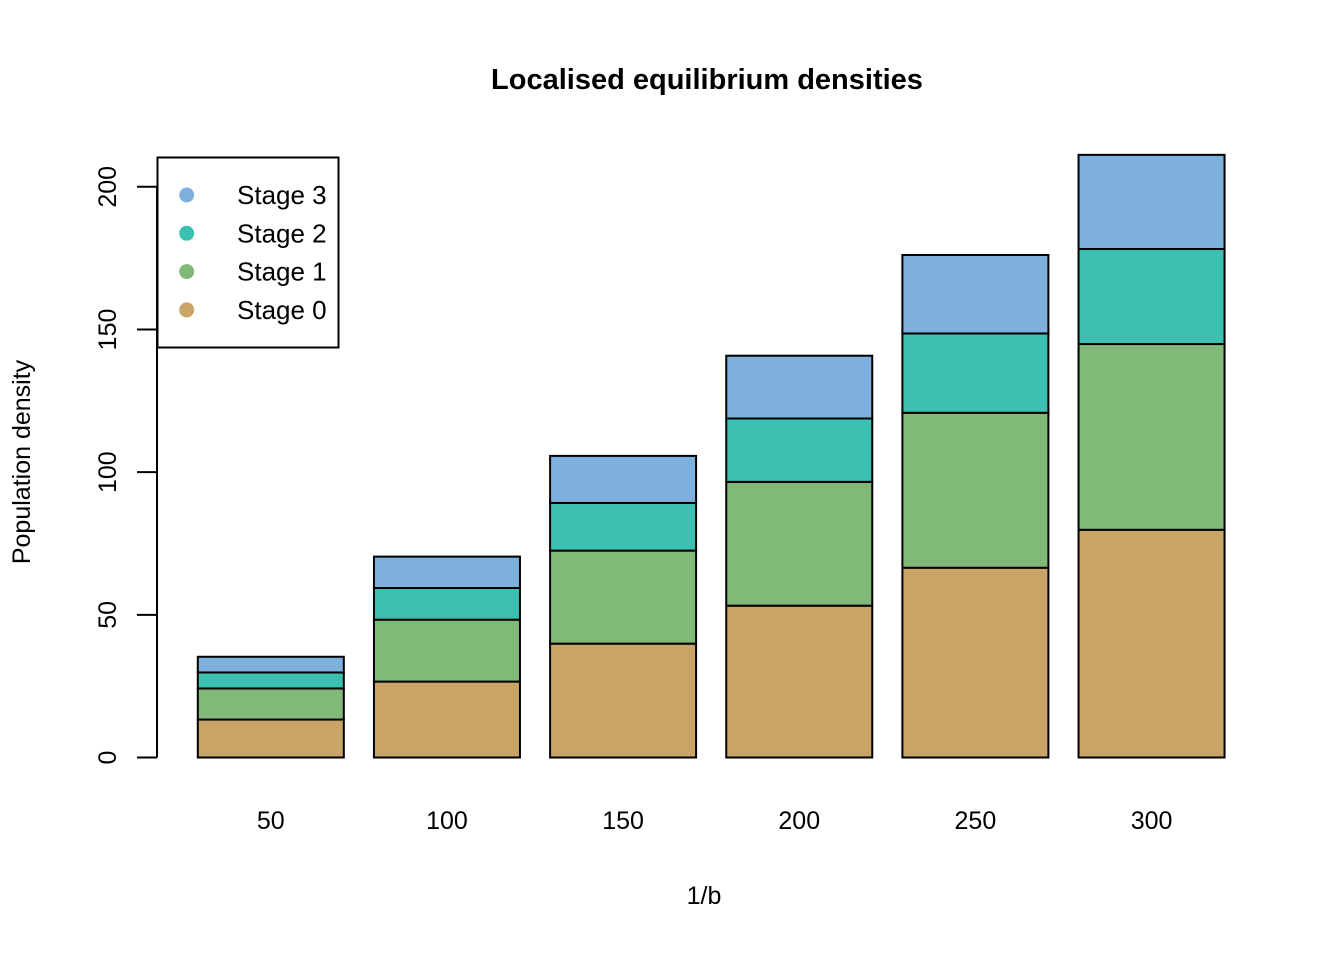 Image resolution: width=1344 pixels, height=960 pixels. I want to click on x-axis-tick-labels: 50 100 150 200 250 300, so click(715, 821).